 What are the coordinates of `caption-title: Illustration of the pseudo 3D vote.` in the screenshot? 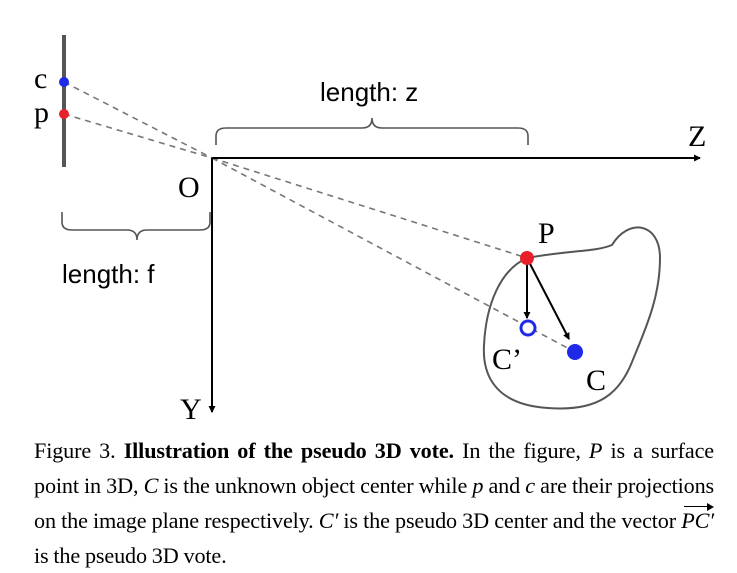 It's located at (288, 450).